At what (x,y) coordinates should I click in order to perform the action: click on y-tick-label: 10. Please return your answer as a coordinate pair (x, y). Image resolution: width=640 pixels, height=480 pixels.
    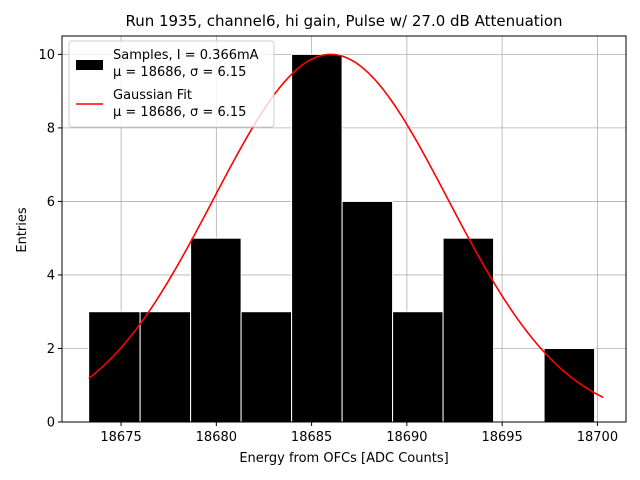
    Looking at the image, I should click on (46, 55).